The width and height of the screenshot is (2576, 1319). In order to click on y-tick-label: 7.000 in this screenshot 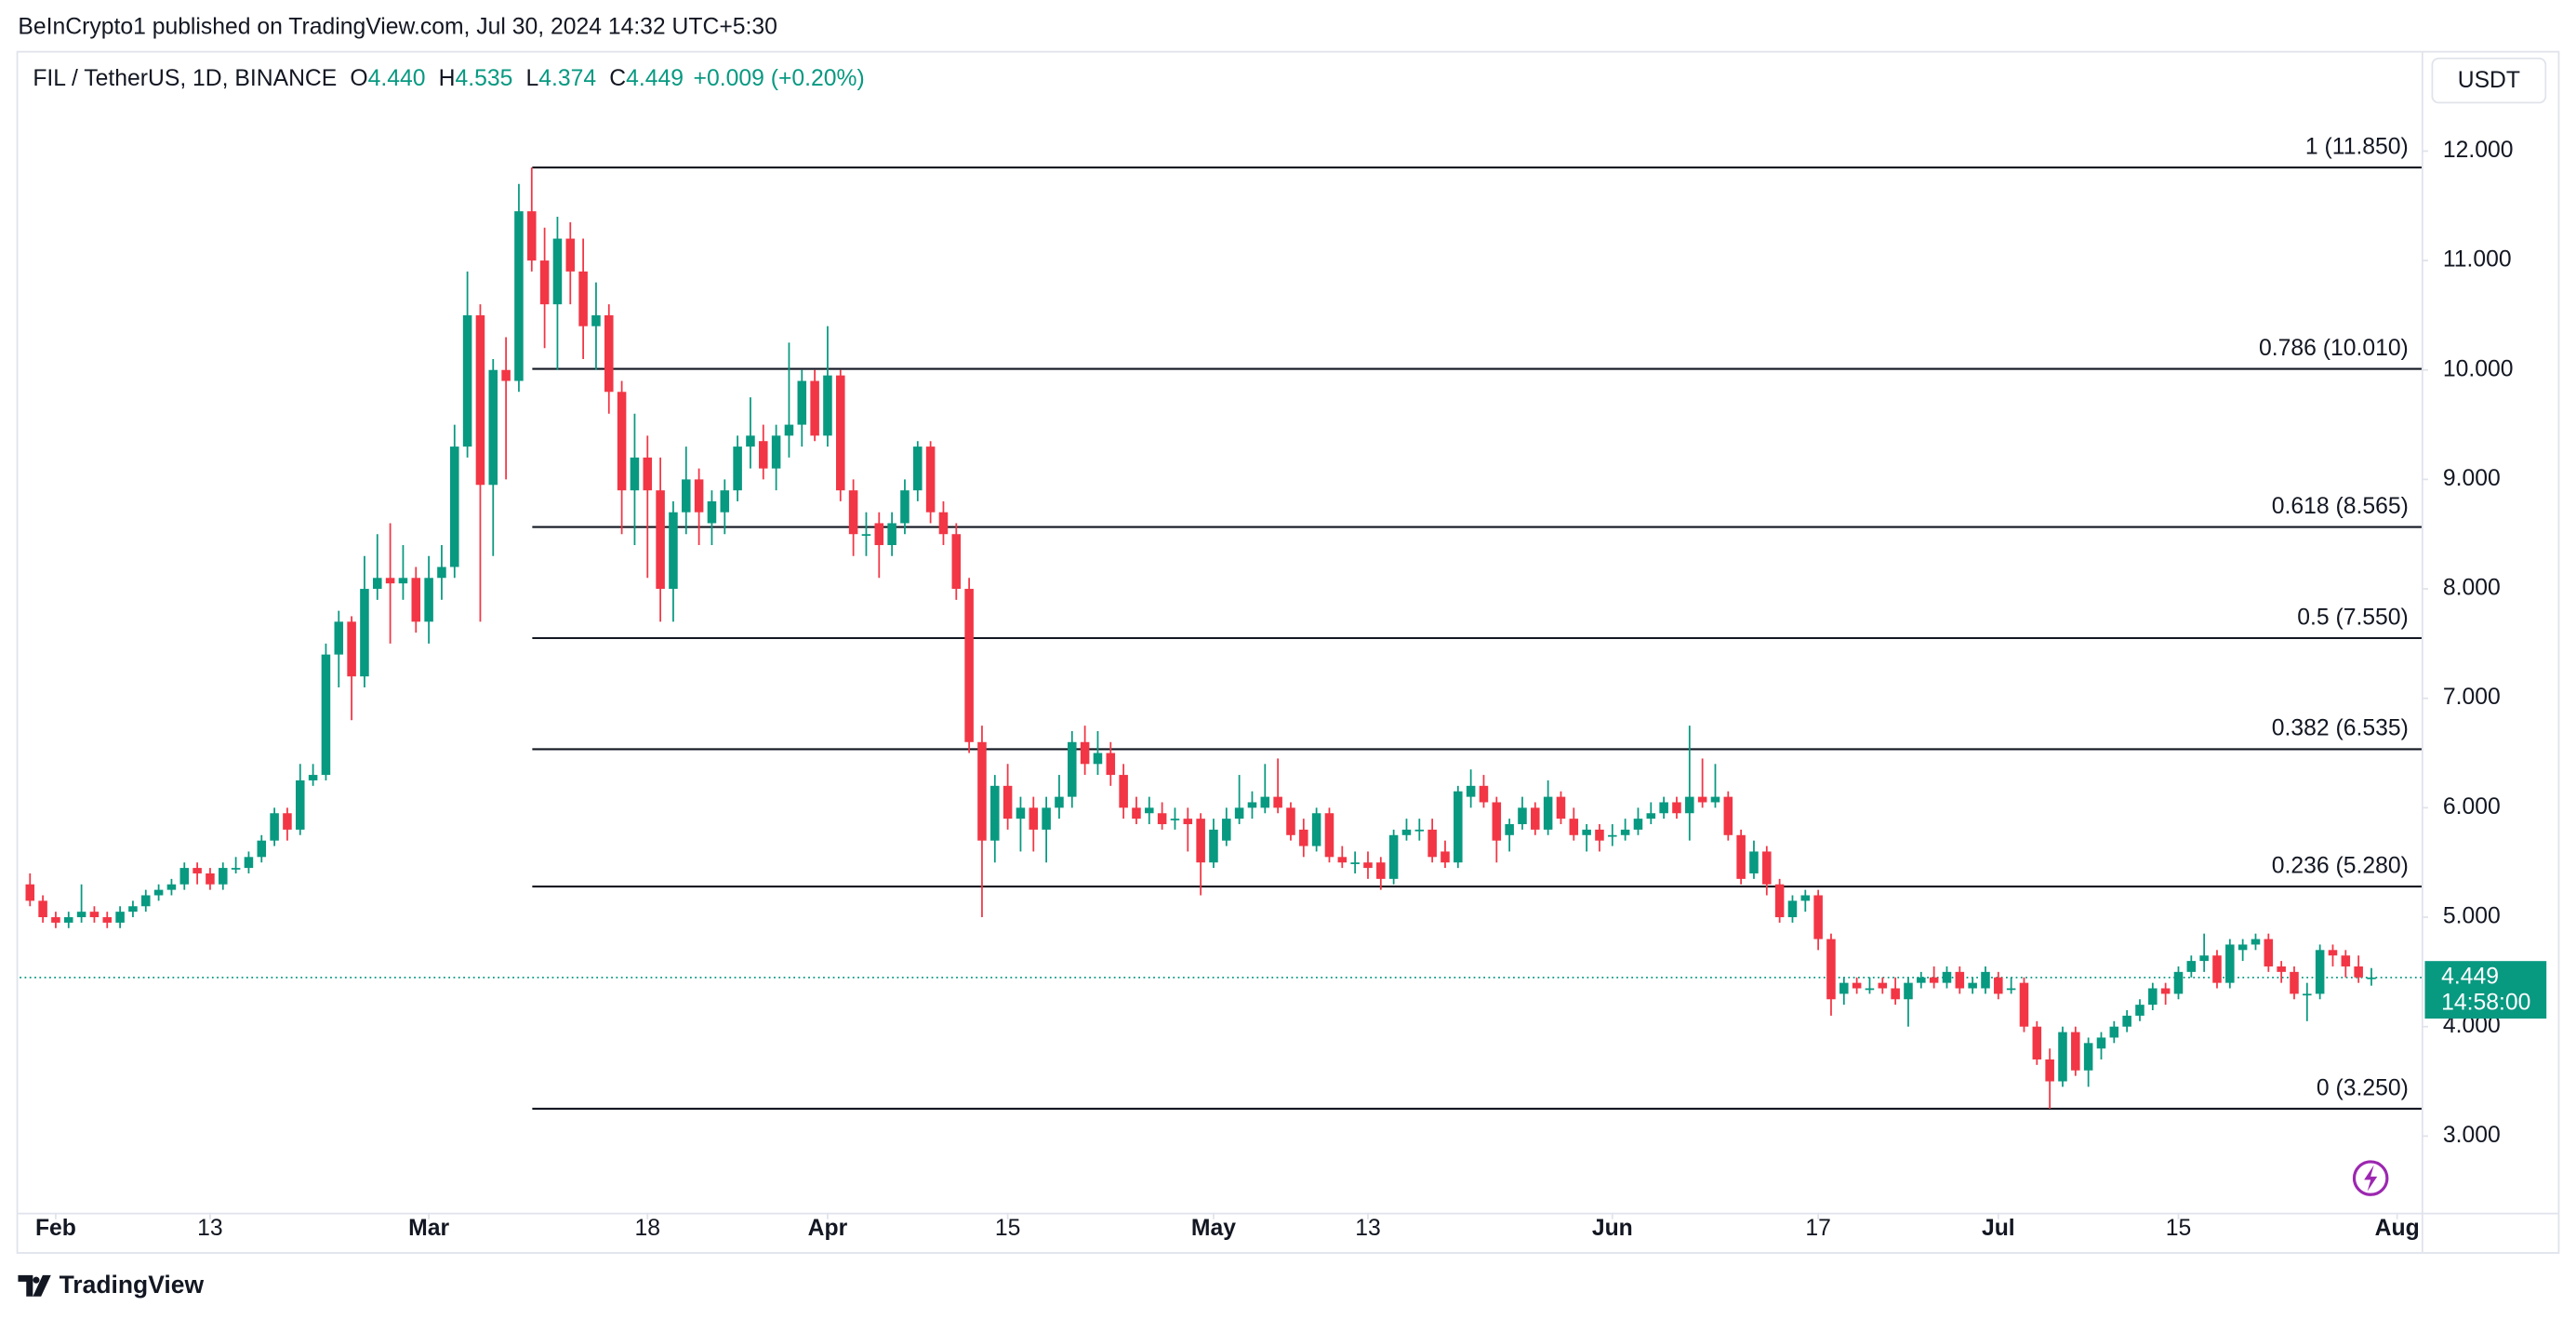, I will do `click(2472, 697)`.